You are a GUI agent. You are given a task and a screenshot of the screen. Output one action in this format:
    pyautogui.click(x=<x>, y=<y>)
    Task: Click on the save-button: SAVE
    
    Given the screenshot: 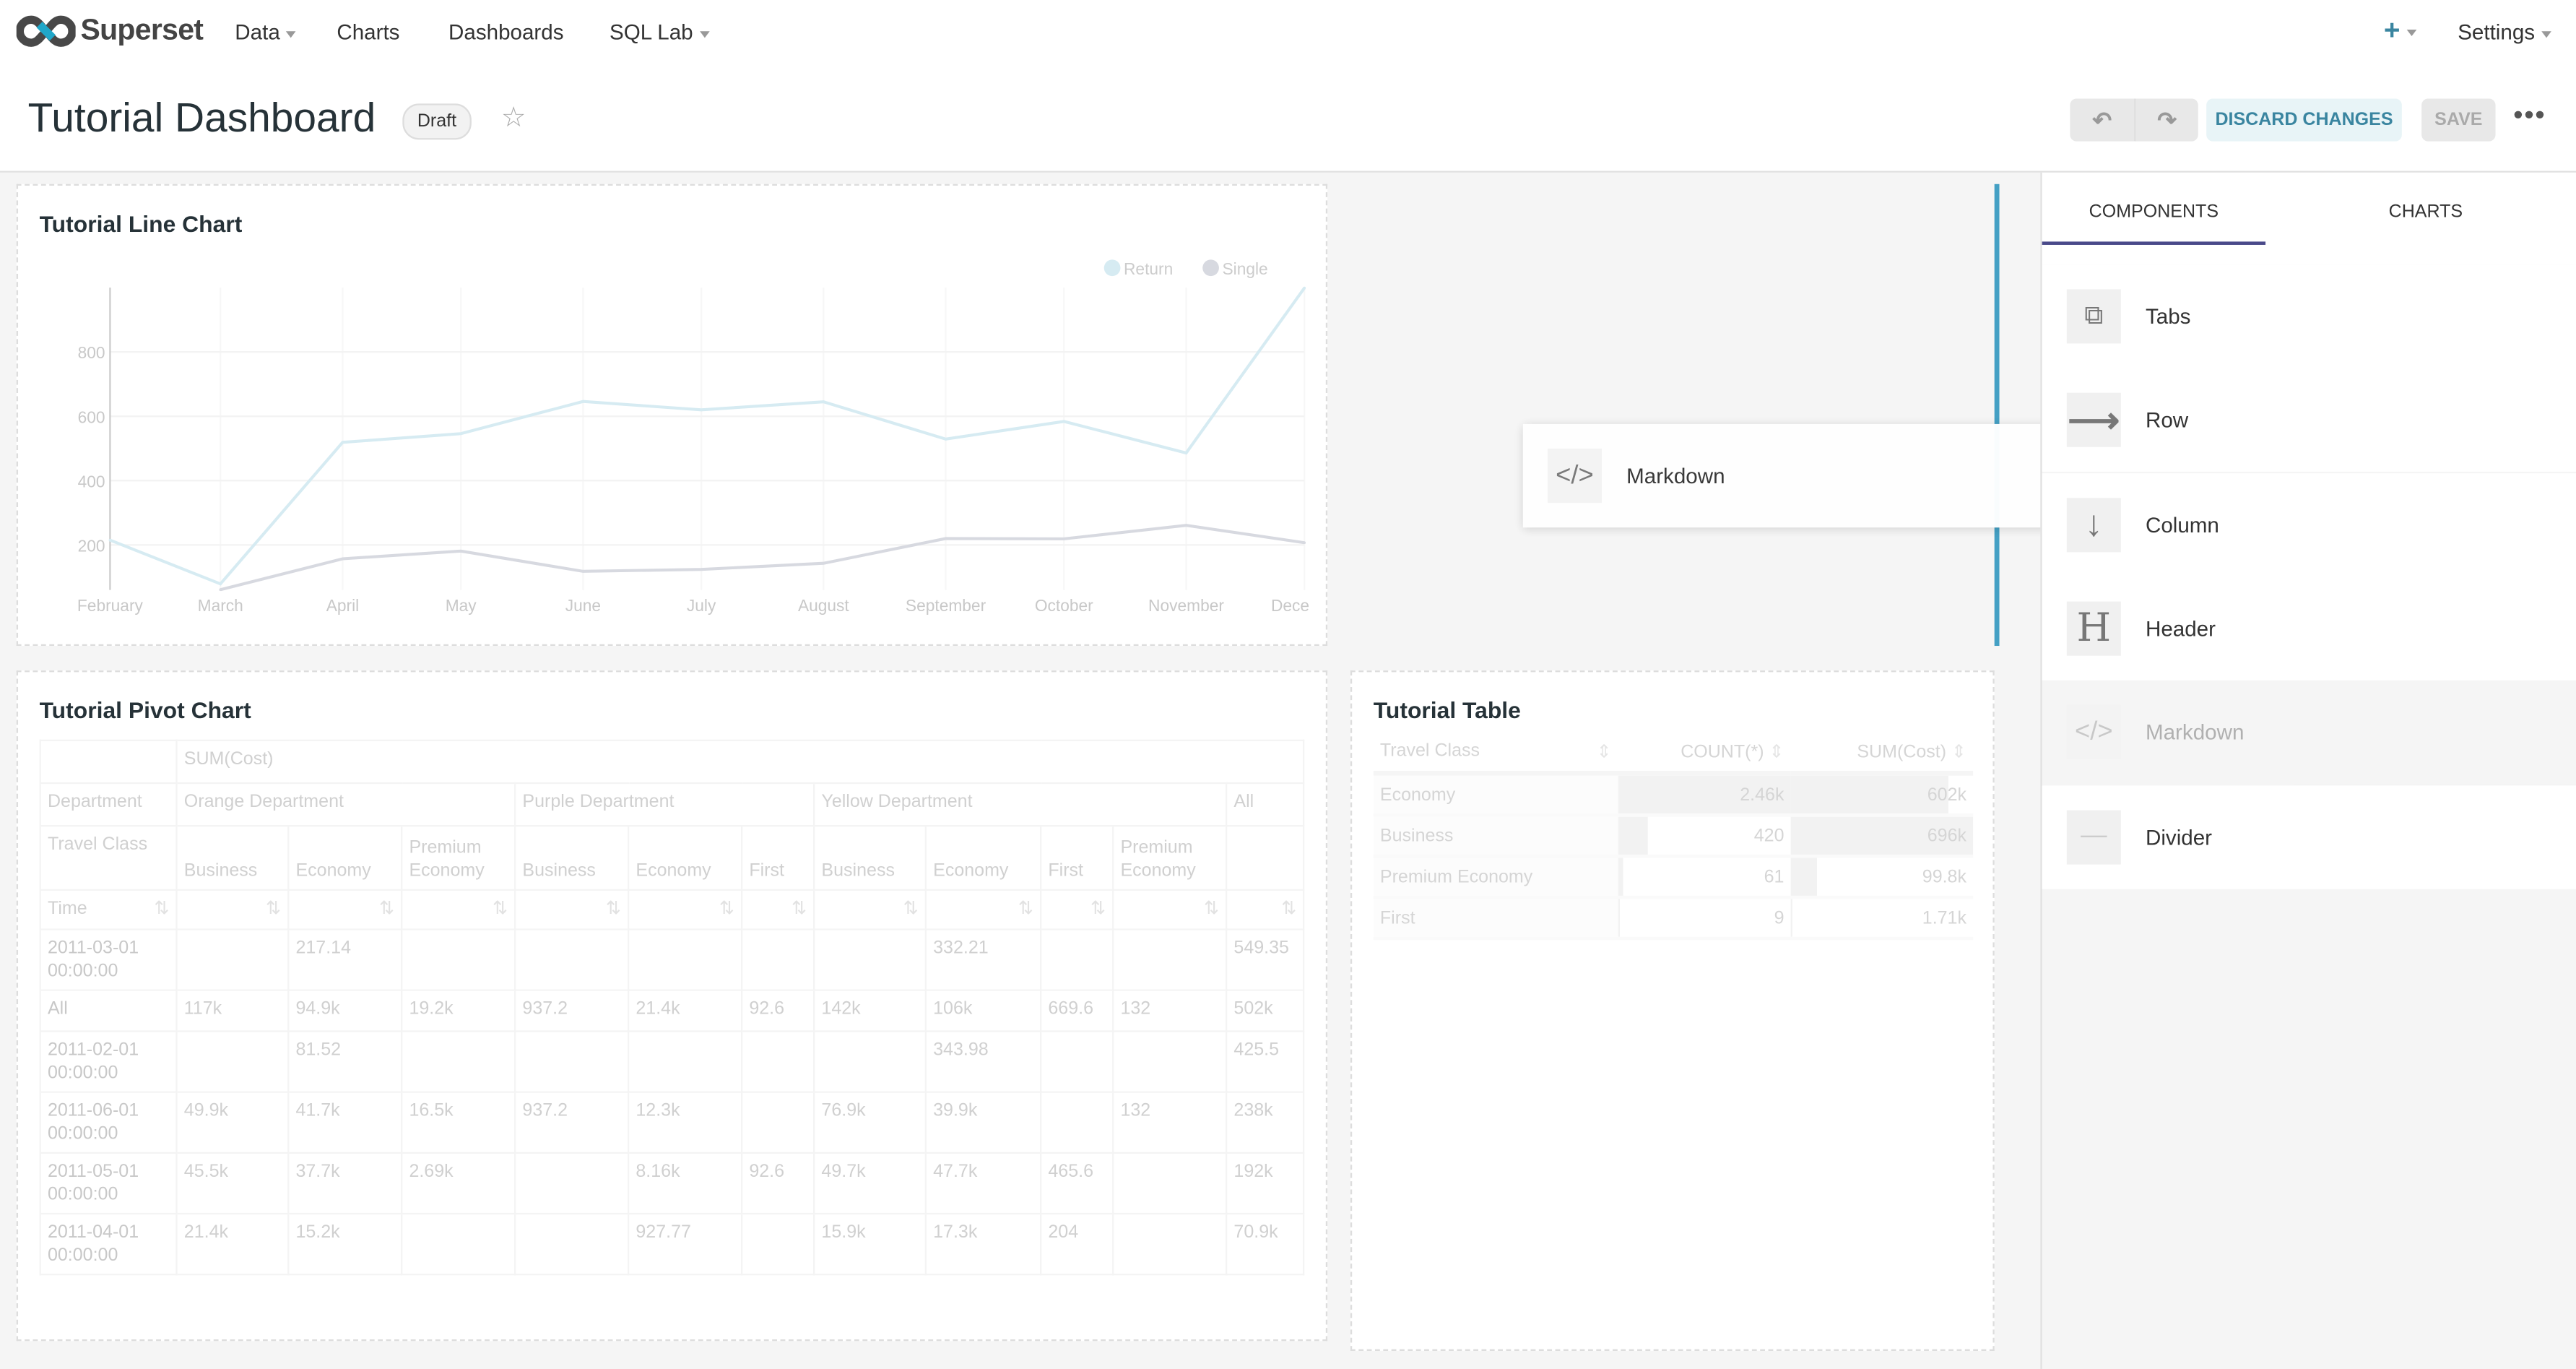 What is the action you would take?
    pyautogui.click(x=2458, y=120)
    